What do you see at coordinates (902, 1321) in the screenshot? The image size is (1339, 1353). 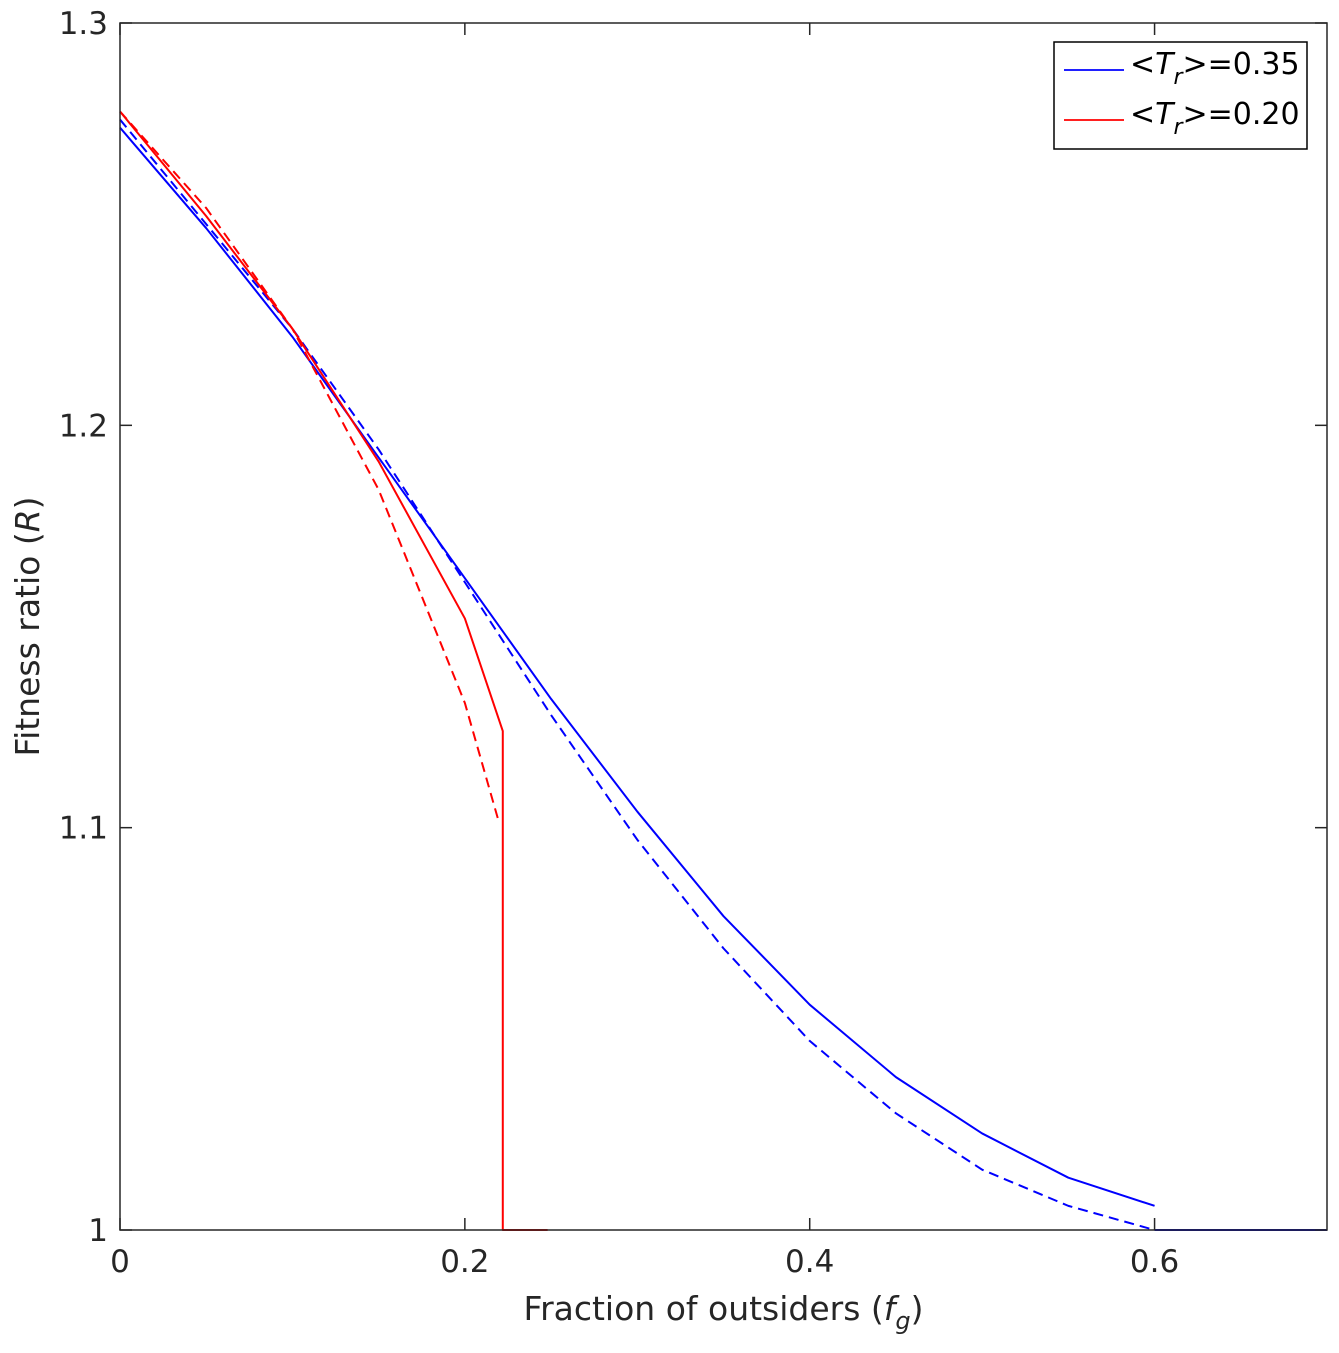 I see `x-axis-label-subscript: g` at bounding box center [902, 1321].